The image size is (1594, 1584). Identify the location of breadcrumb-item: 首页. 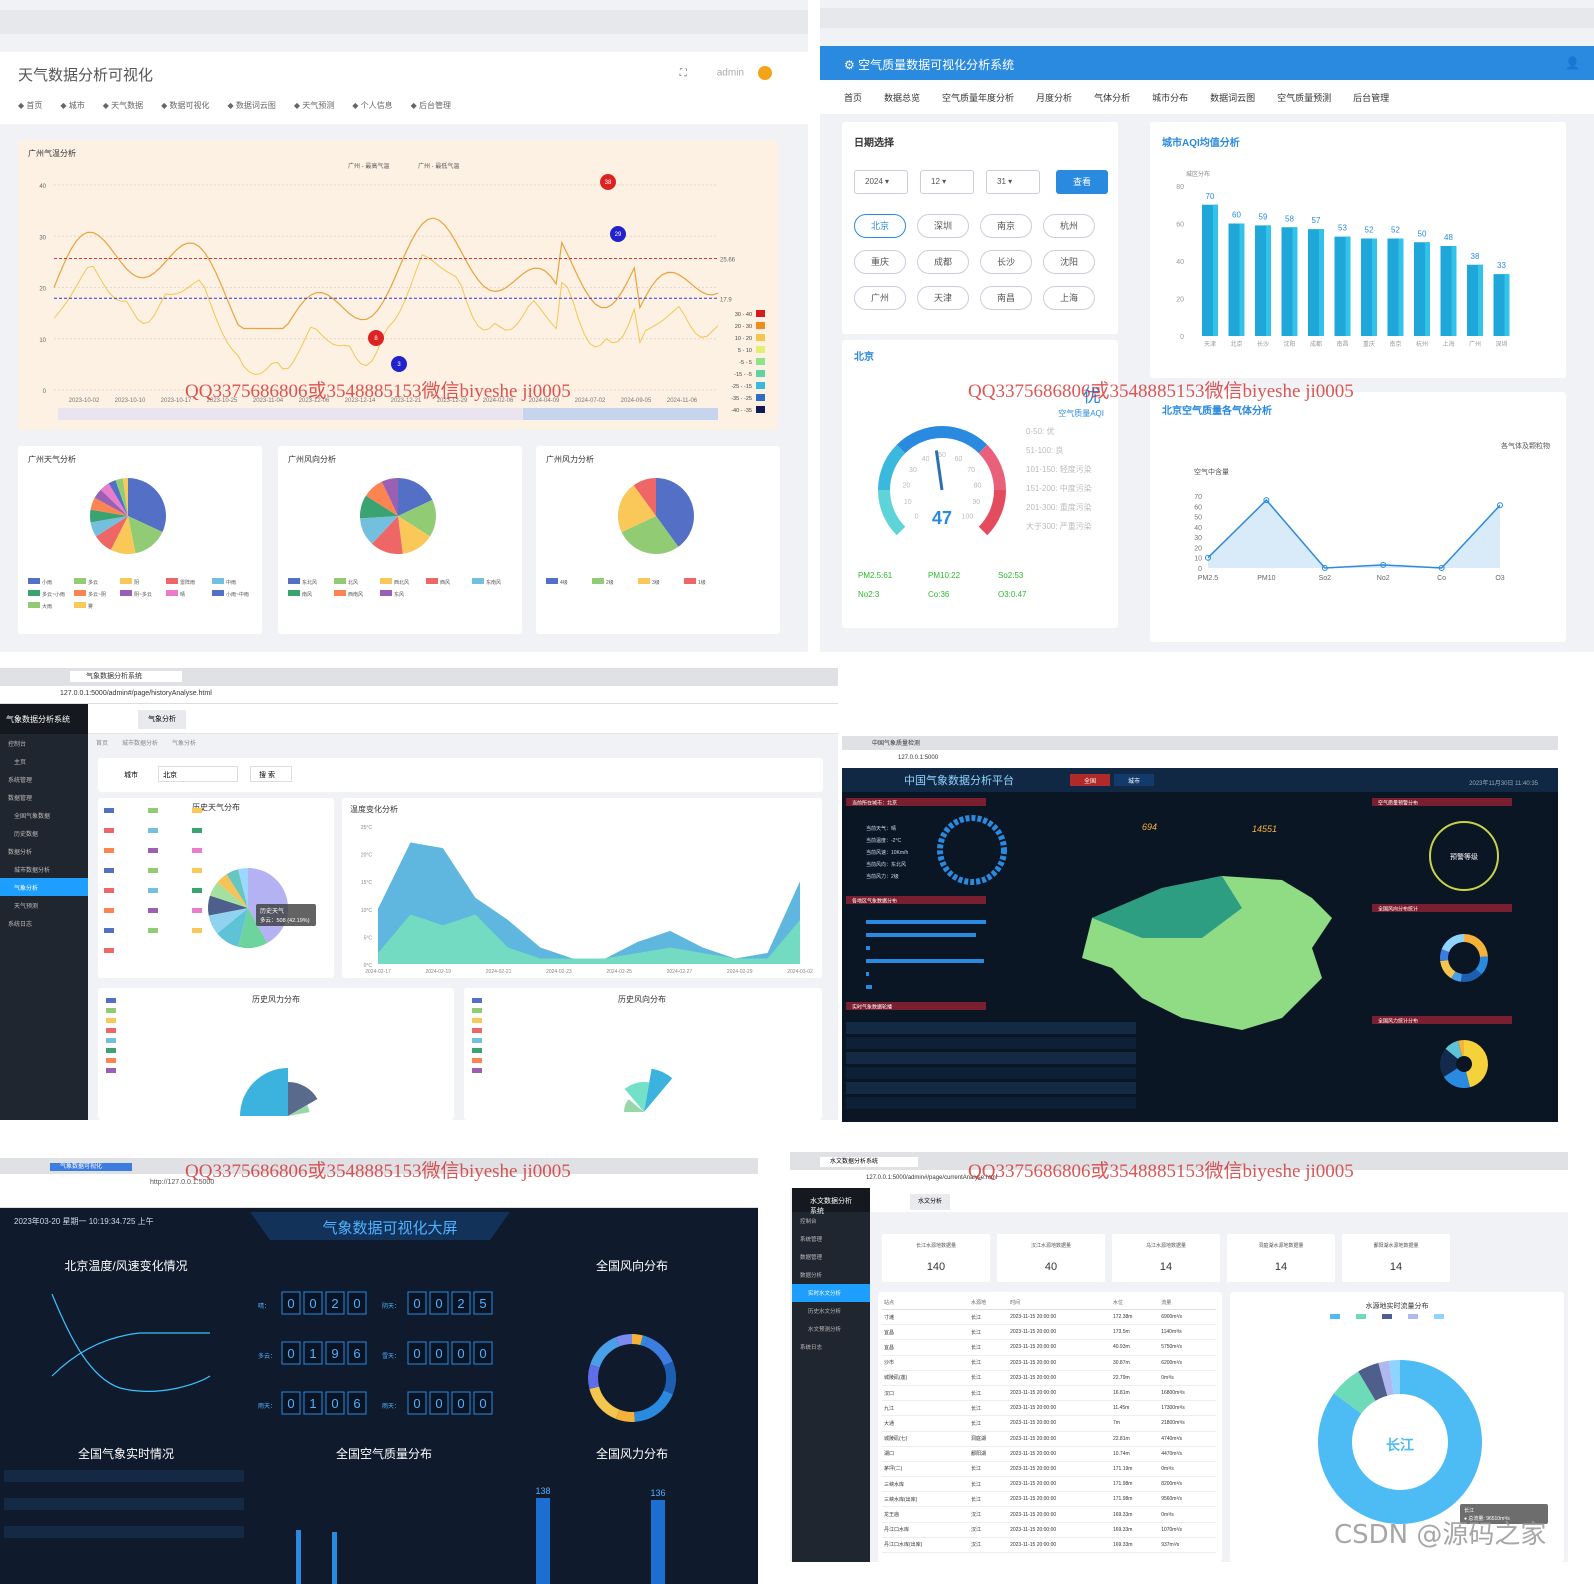
(102, 744).